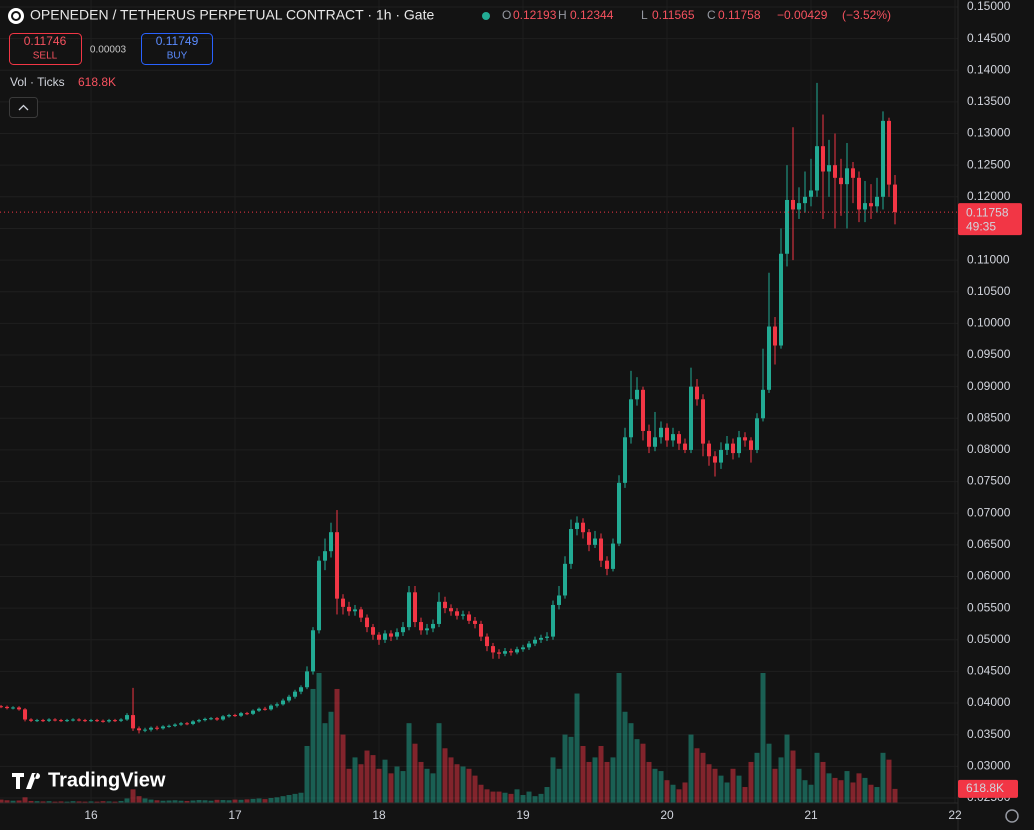  I want to click on watermark: TradingView, so click(107, 780).